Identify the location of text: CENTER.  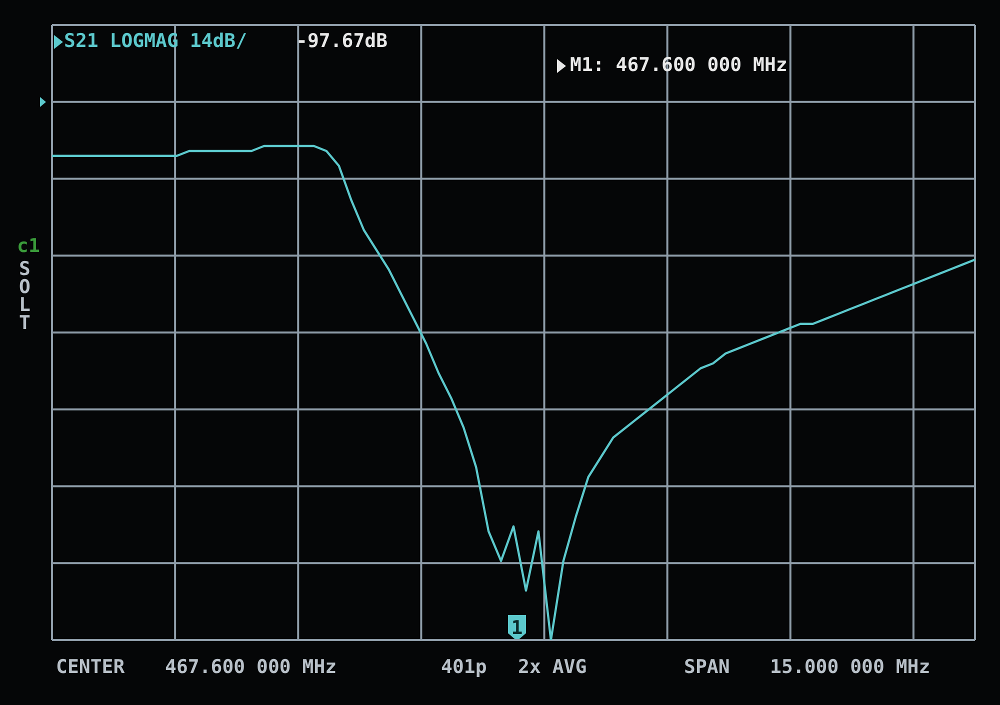
(91, 667).